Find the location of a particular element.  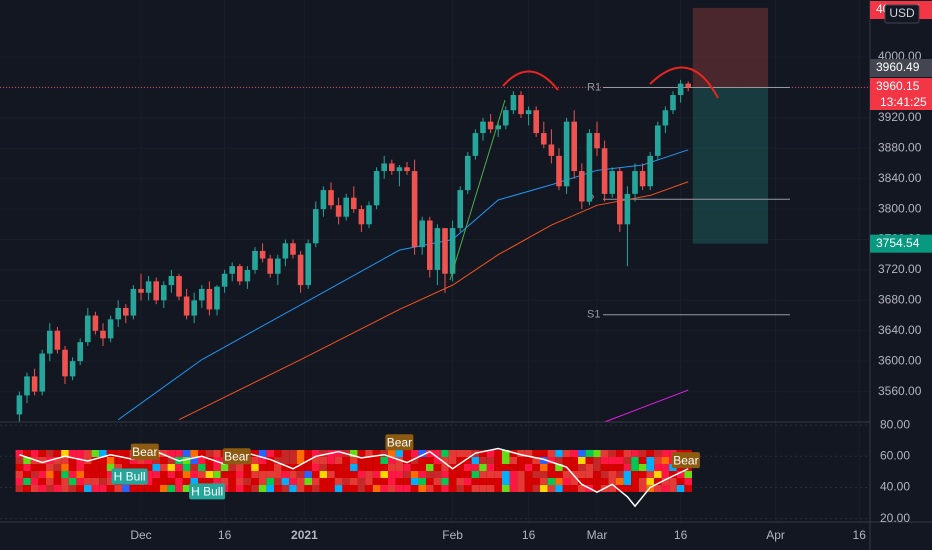

x-tick-label: 16 is located at coordinates (529, 535).